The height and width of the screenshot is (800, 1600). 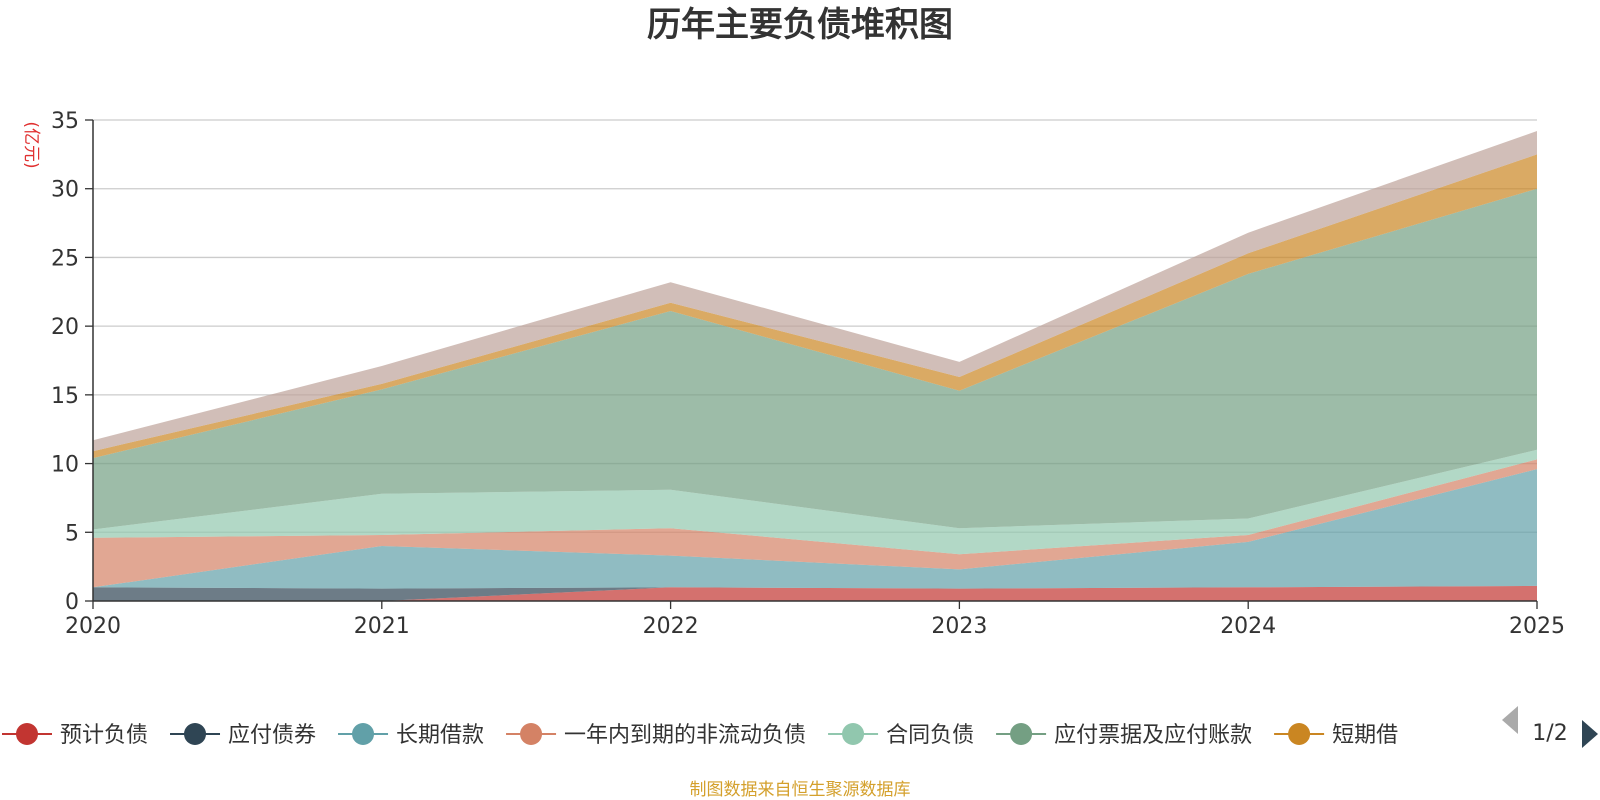 I want to click on y-tick-label: 35, so click(x=65, y=121).